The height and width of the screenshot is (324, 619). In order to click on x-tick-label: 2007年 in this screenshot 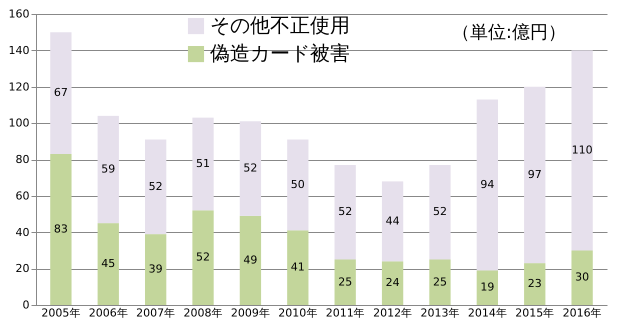, I will do `click(156, 313)`.